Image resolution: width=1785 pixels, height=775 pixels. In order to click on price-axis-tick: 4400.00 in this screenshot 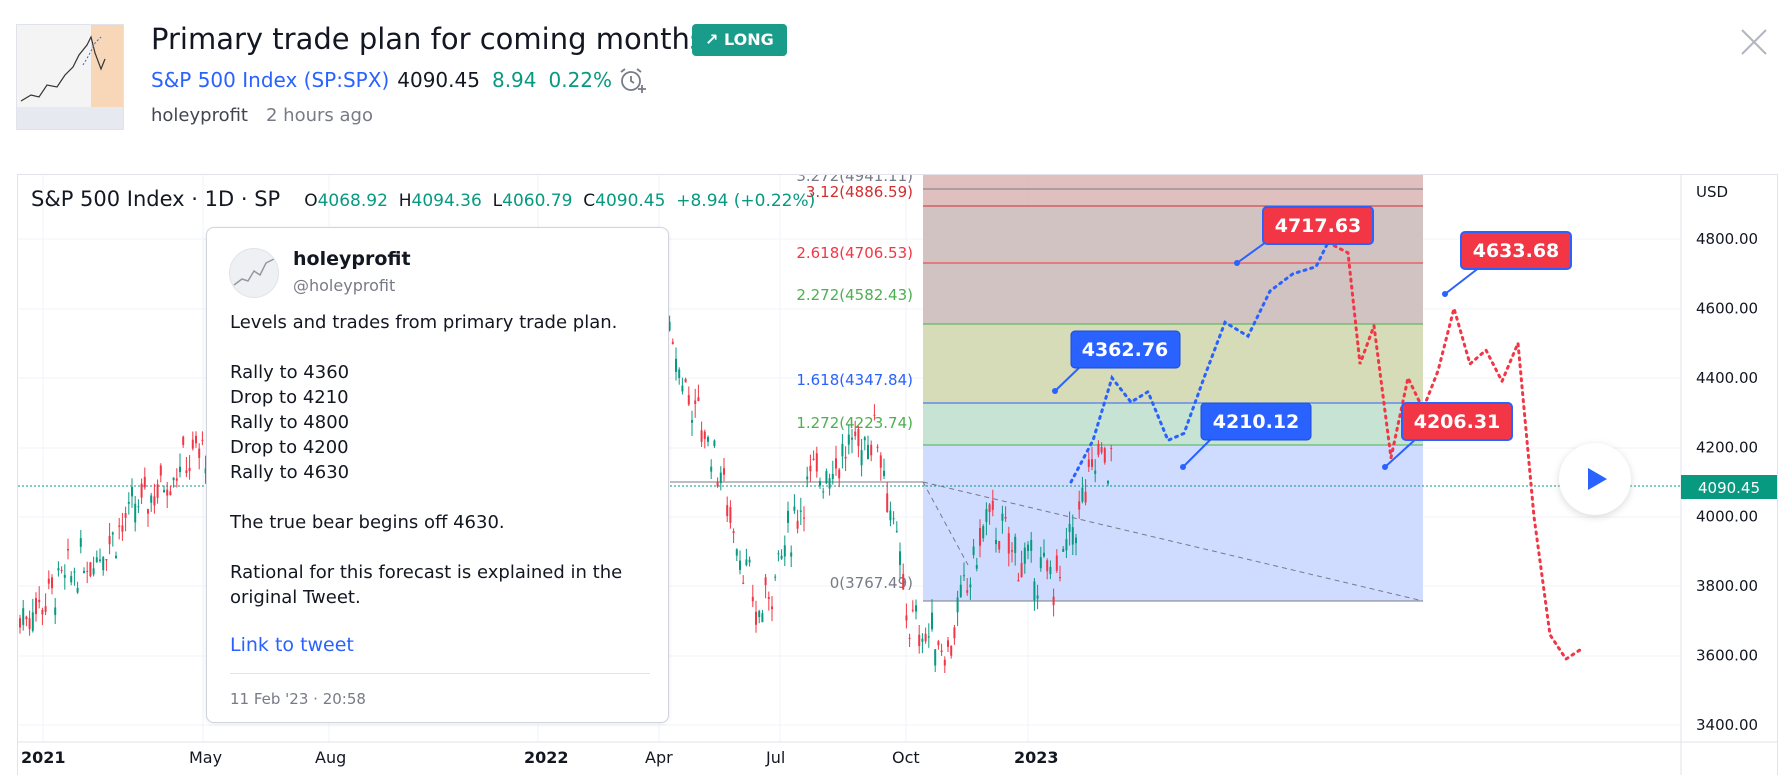, I will do `click(1727, 378)`.